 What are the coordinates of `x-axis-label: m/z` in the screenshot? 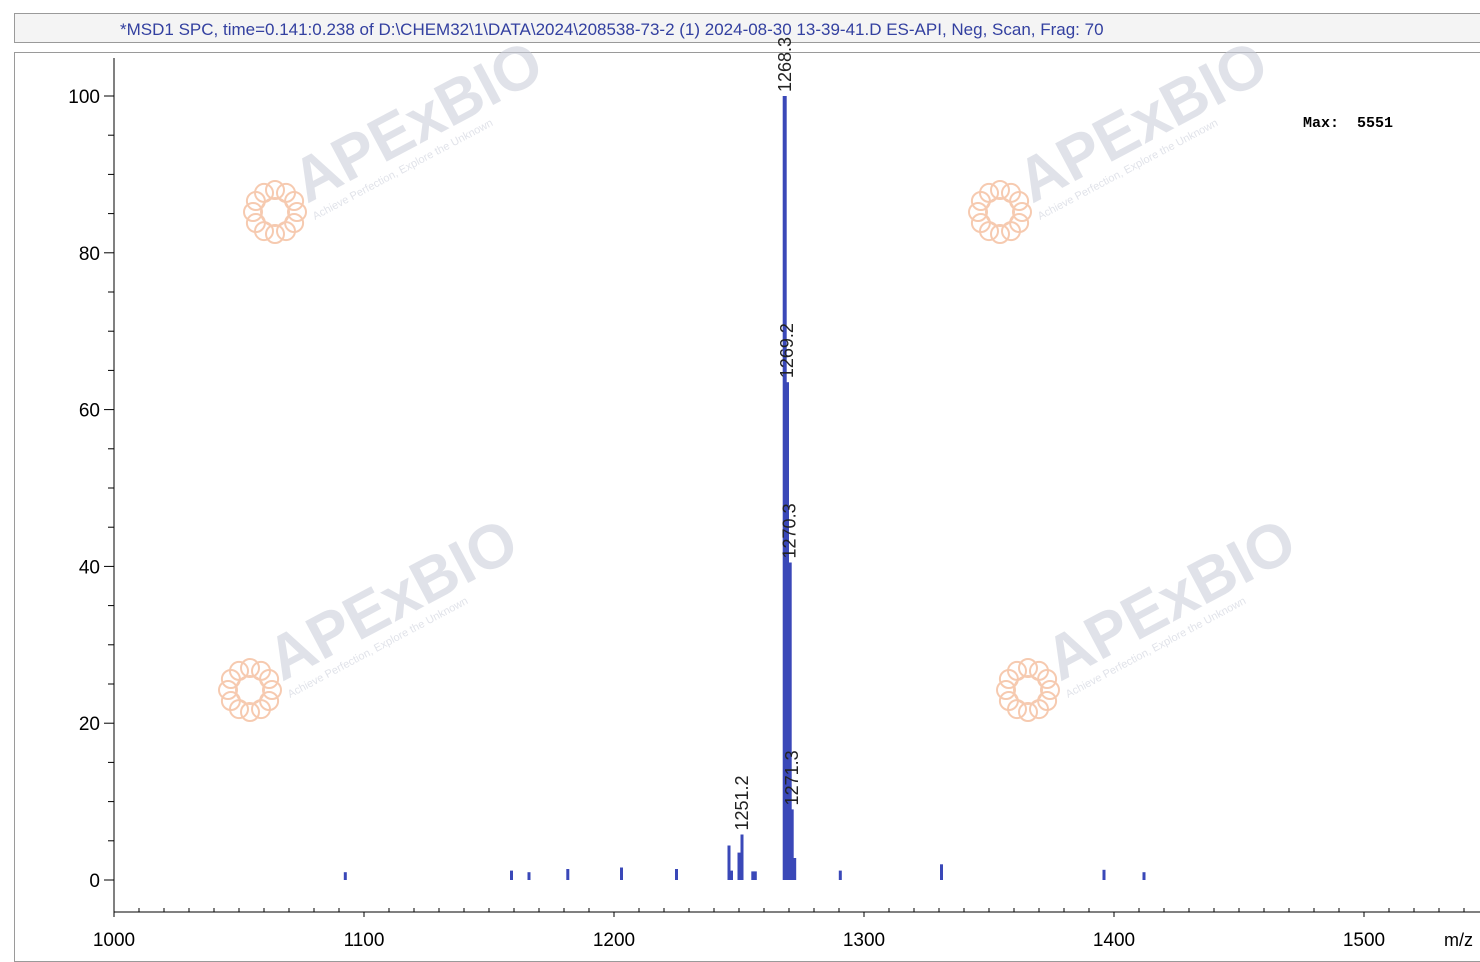 It's located at (1458, 939).